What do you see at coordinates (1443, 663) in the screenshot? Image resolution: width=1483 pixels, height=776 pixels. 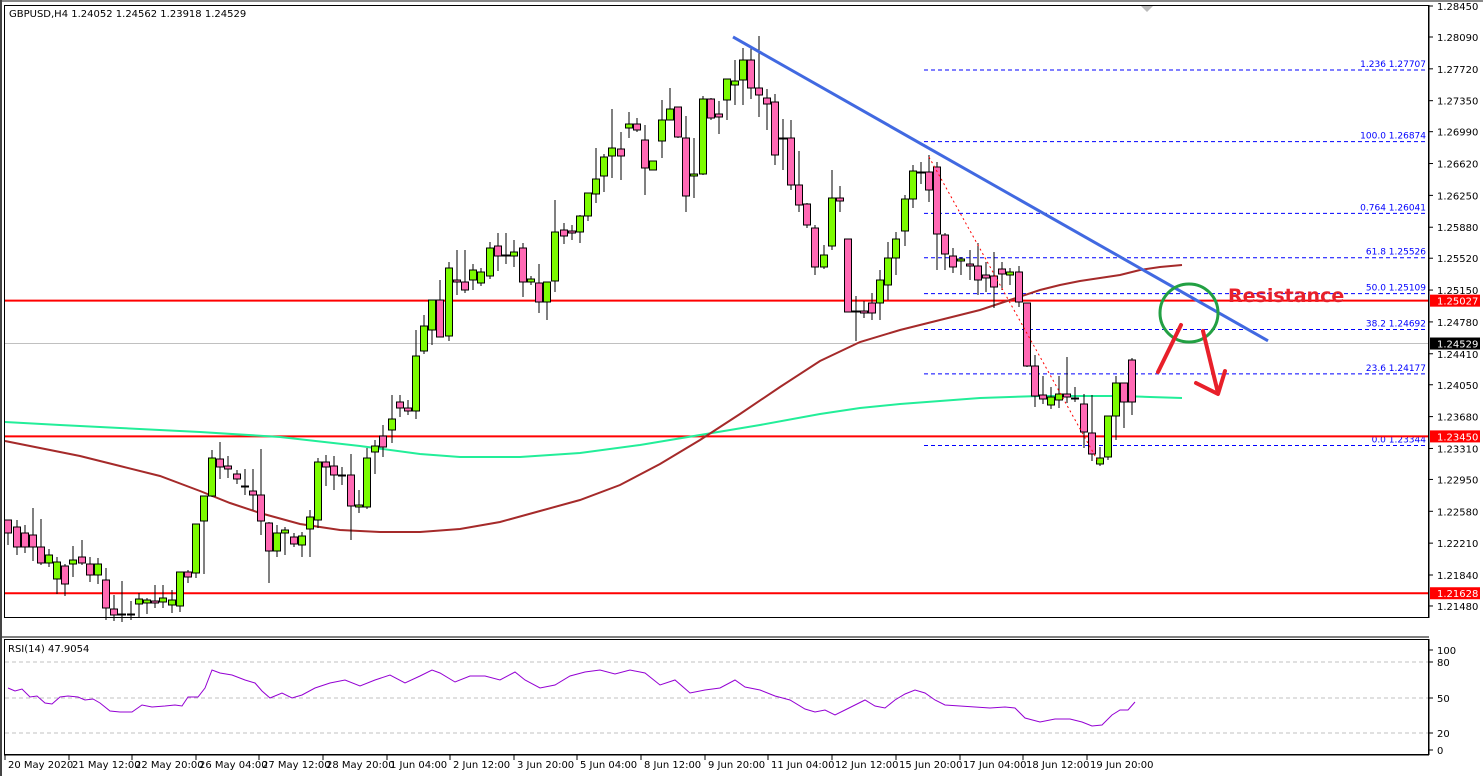 I see `rsi-tick-label: 80` at bounding box center [1443, 663].